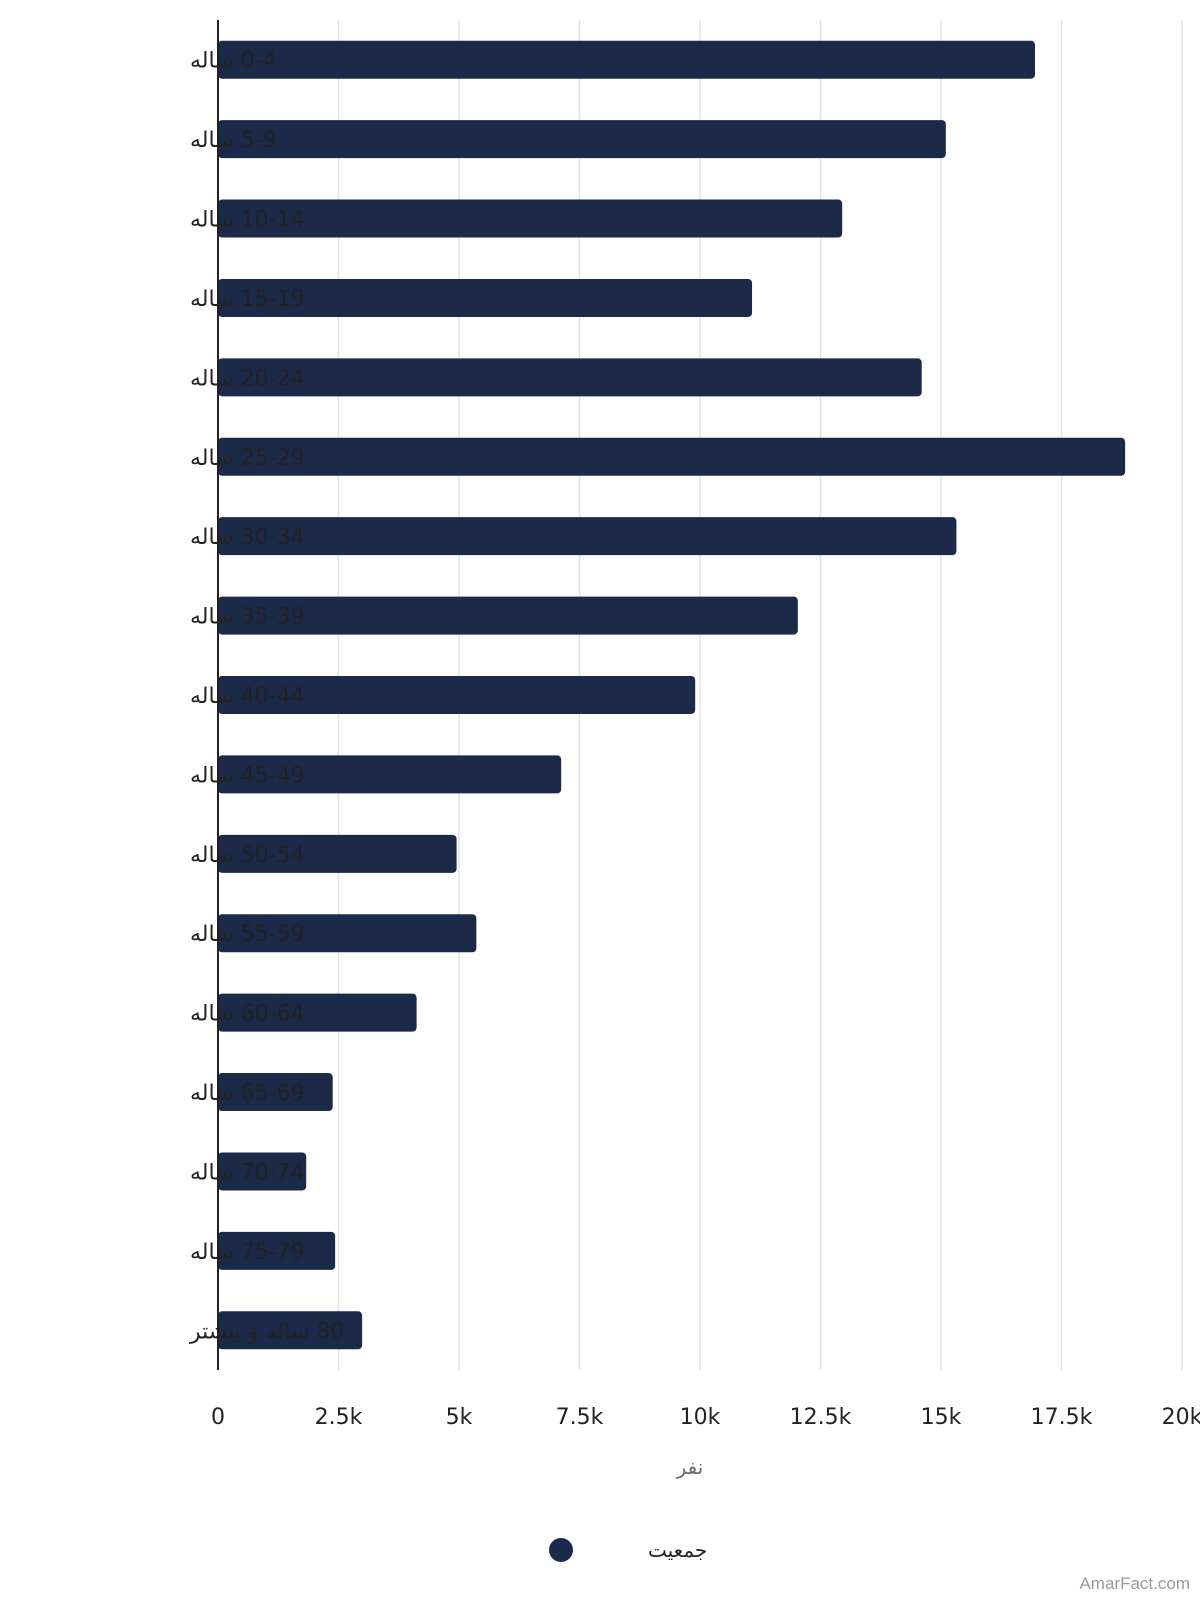 The height and width of the screenshot is (1600, 1200). What do you see at coordinates (690, 1467) in the screenshot?
I see `x-axis-title: نفر` at bounding box center [690, 1467].